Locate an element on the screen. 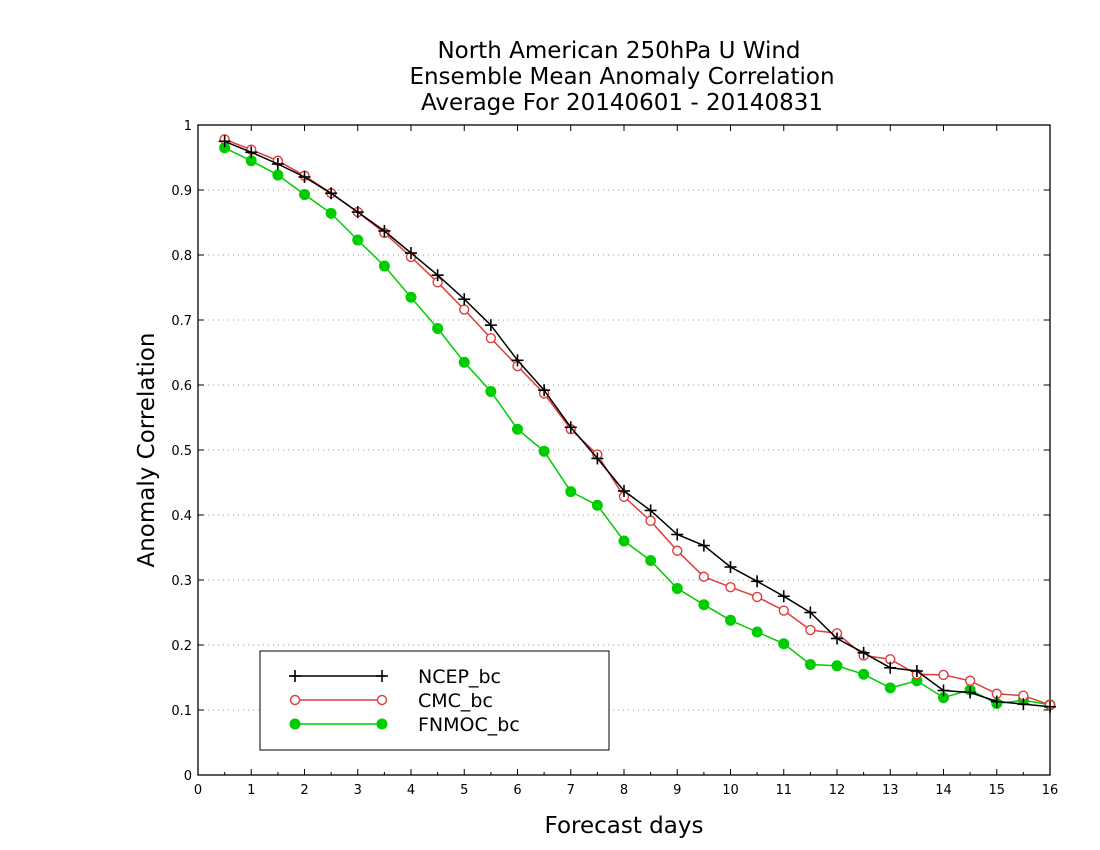 Image resolution: width=1100 pixels, height=850 pixels. legend-marker-start-ncep-bc is located at coordinates (295, 676).